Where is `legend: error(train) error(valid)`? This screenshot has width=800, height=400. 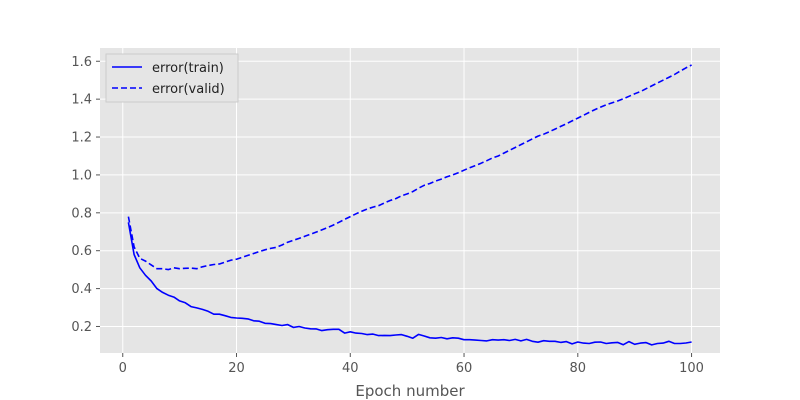 legend: error(train) error(valid) is located at coordinates (172, 78).